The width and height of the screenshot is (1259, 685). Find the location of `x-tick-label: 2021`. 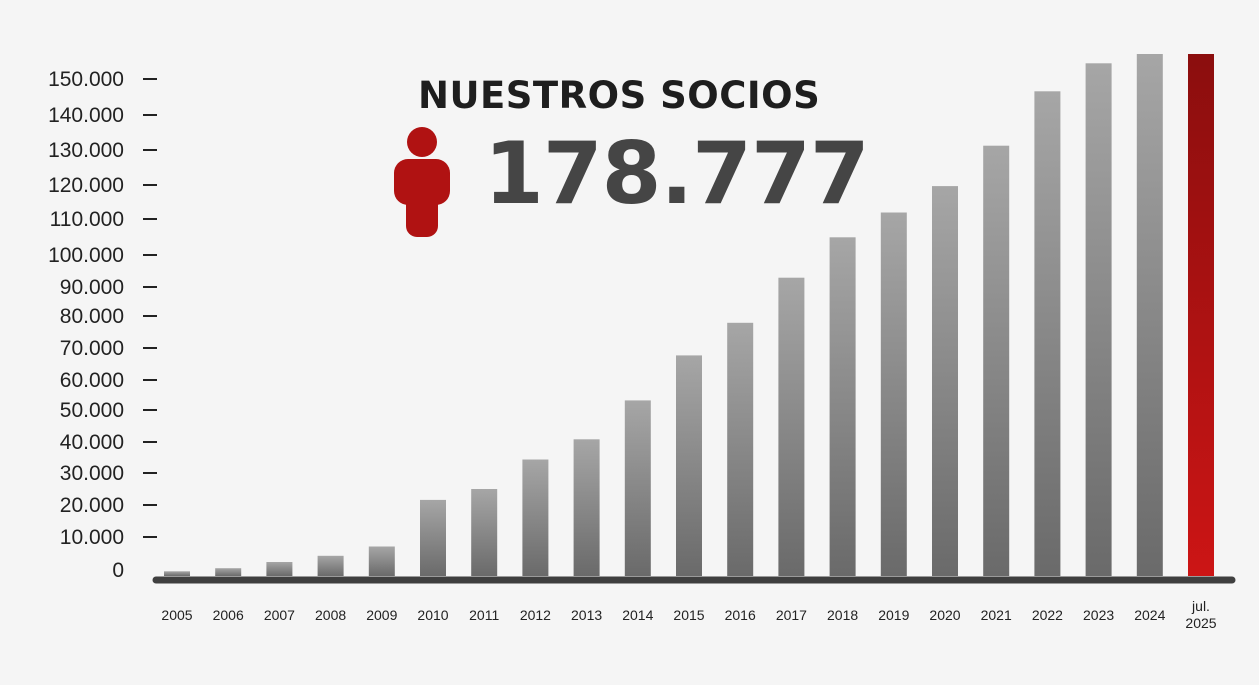

x-tick-label: 2021 is located at coordinates (996, 615).